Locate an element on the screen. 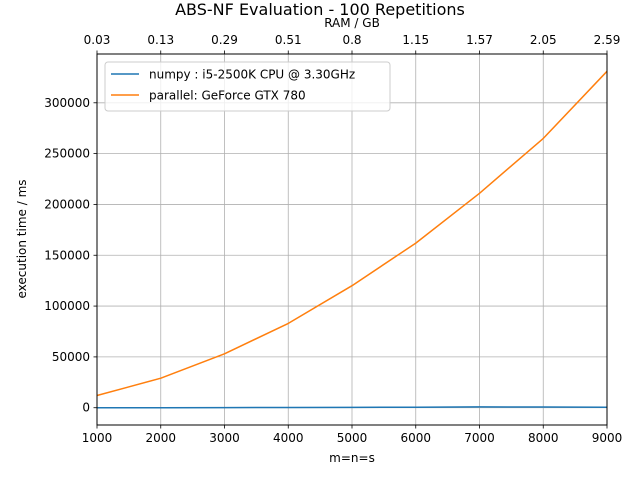 The height and width of the screenshot is (480, 640). x-tick-label: 3000 is located at coordinates (224, 438).